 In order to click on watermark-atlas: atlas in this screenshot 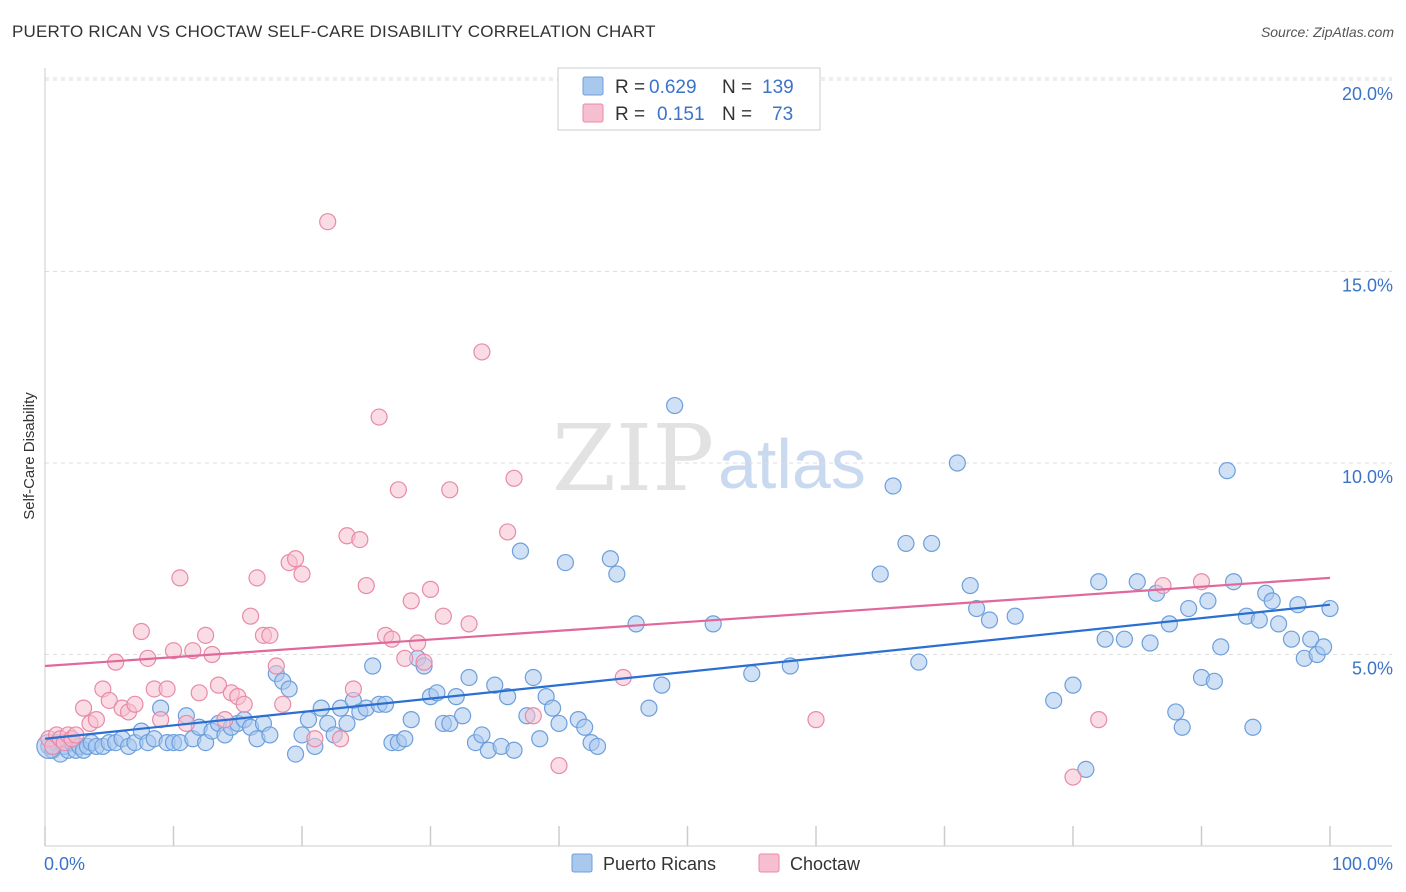, I will do `click(792, 464)`.